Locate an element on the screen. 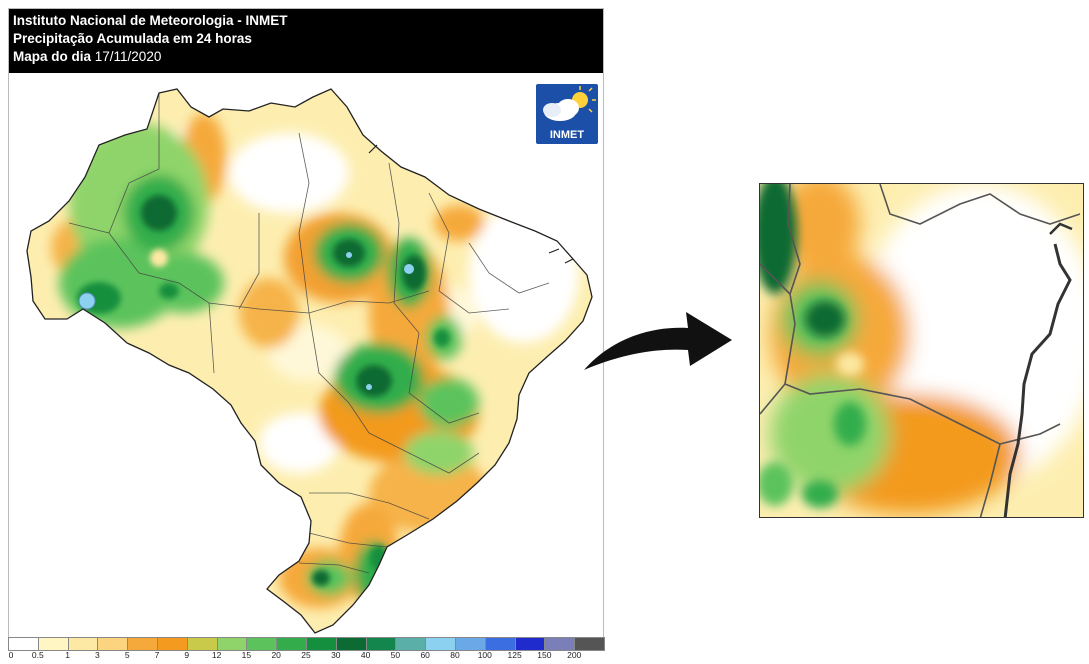 The image size is (1089, 664). legend-label: 0.5 is located at coordinates (37, 655).